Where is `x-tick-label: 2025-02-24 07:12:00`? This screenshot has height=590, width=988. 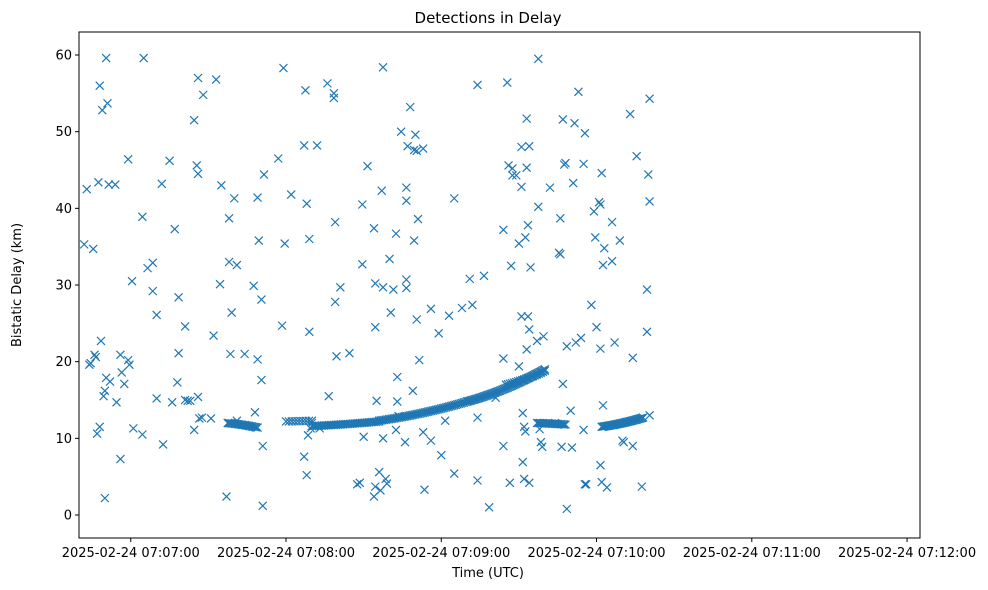 x-tick-label: 2025-02-24 07:12:00 is located at coordinates (907, 553).